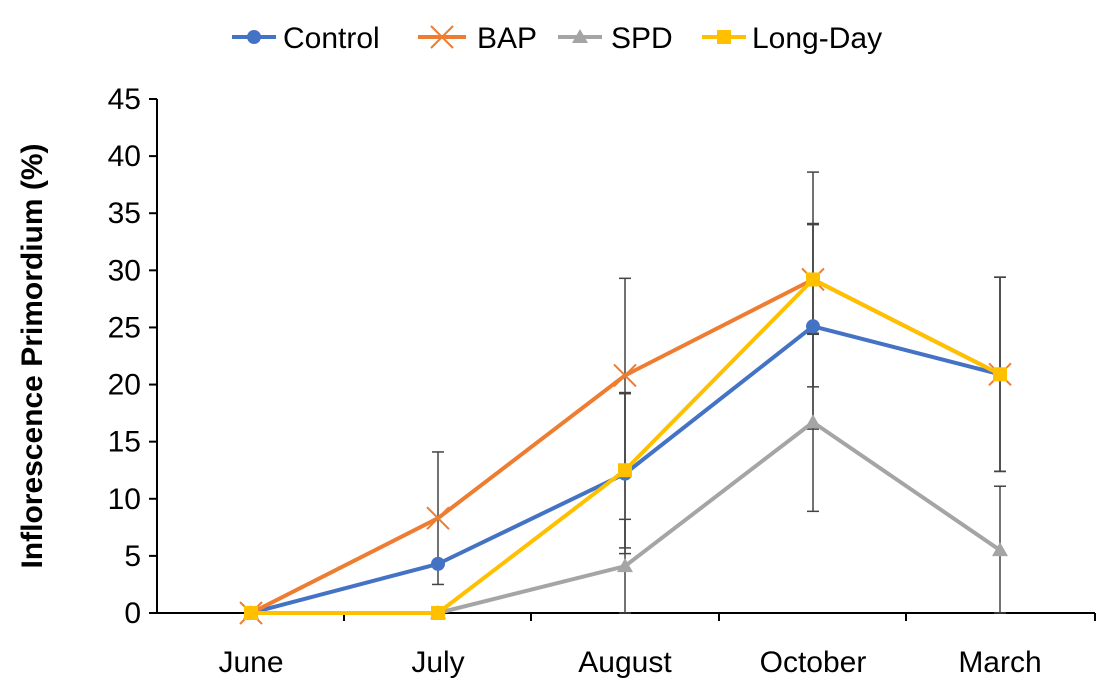 Image resolution: width=1113 pixels, height=692 pixels. I want to click on x-category-label: June, so click(250, 662).